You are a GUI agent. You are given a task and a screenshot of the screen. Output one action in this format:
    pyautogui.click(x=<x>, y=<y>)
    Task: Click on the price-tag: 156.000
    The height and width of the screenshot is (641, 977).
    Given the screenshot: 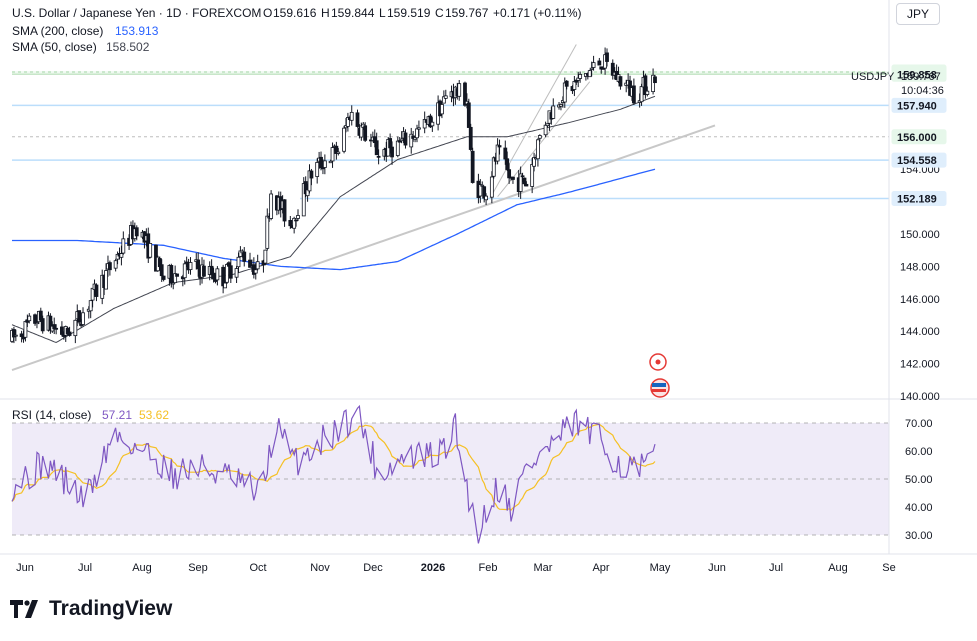 What is the action you would take?
    pyautogui.click(x=919, y=137)
    